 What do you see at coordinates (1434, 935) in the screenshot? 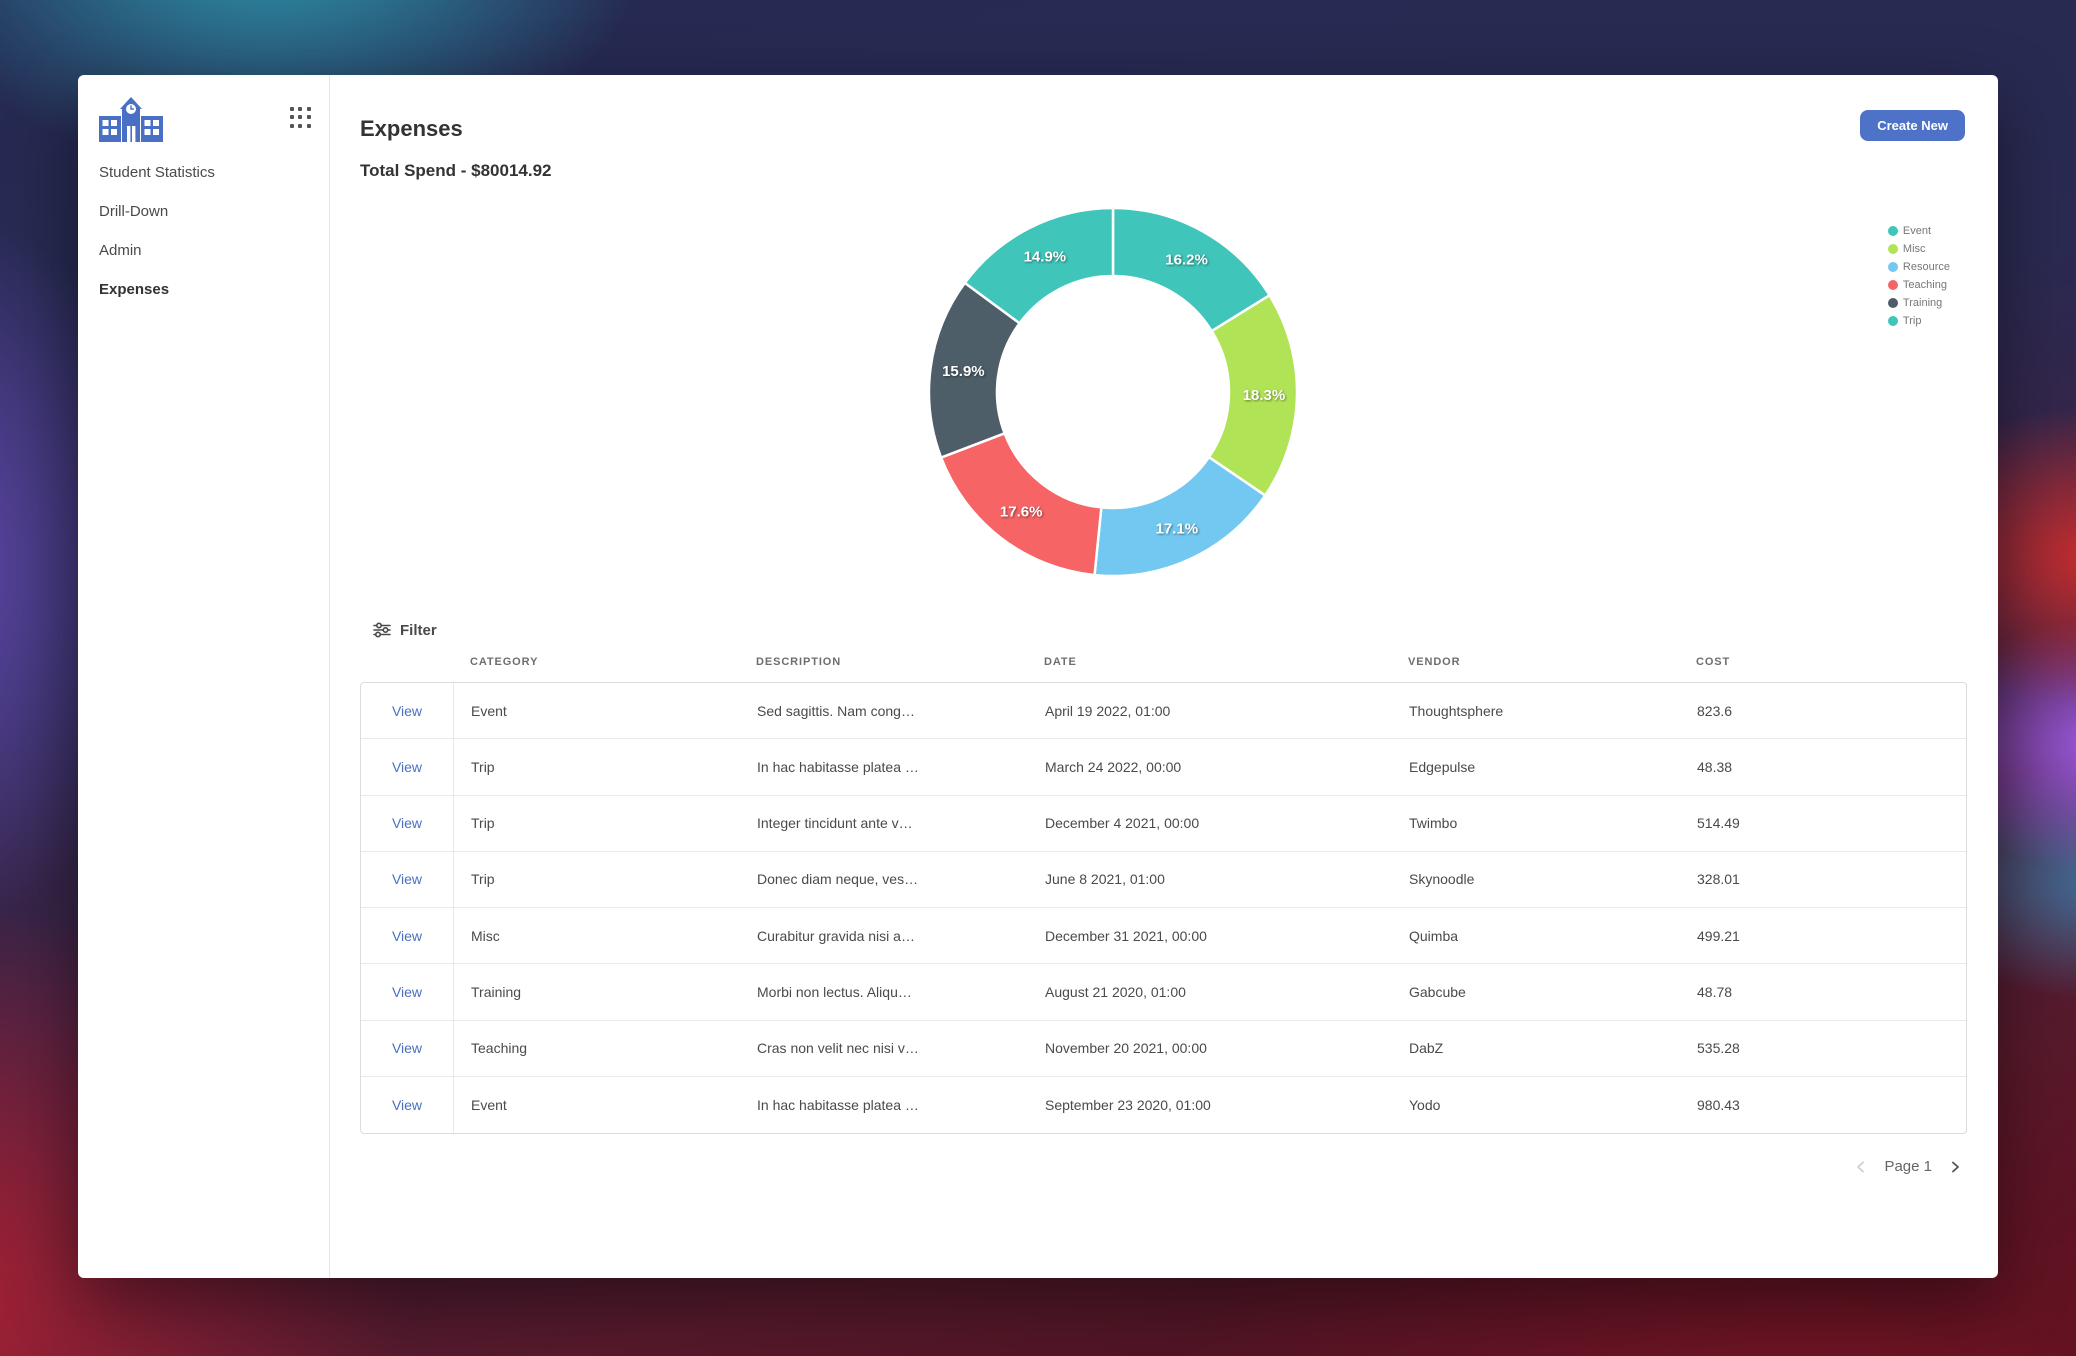
I see `cell-vendor: Quimba` at bounding box center [1434, 935].